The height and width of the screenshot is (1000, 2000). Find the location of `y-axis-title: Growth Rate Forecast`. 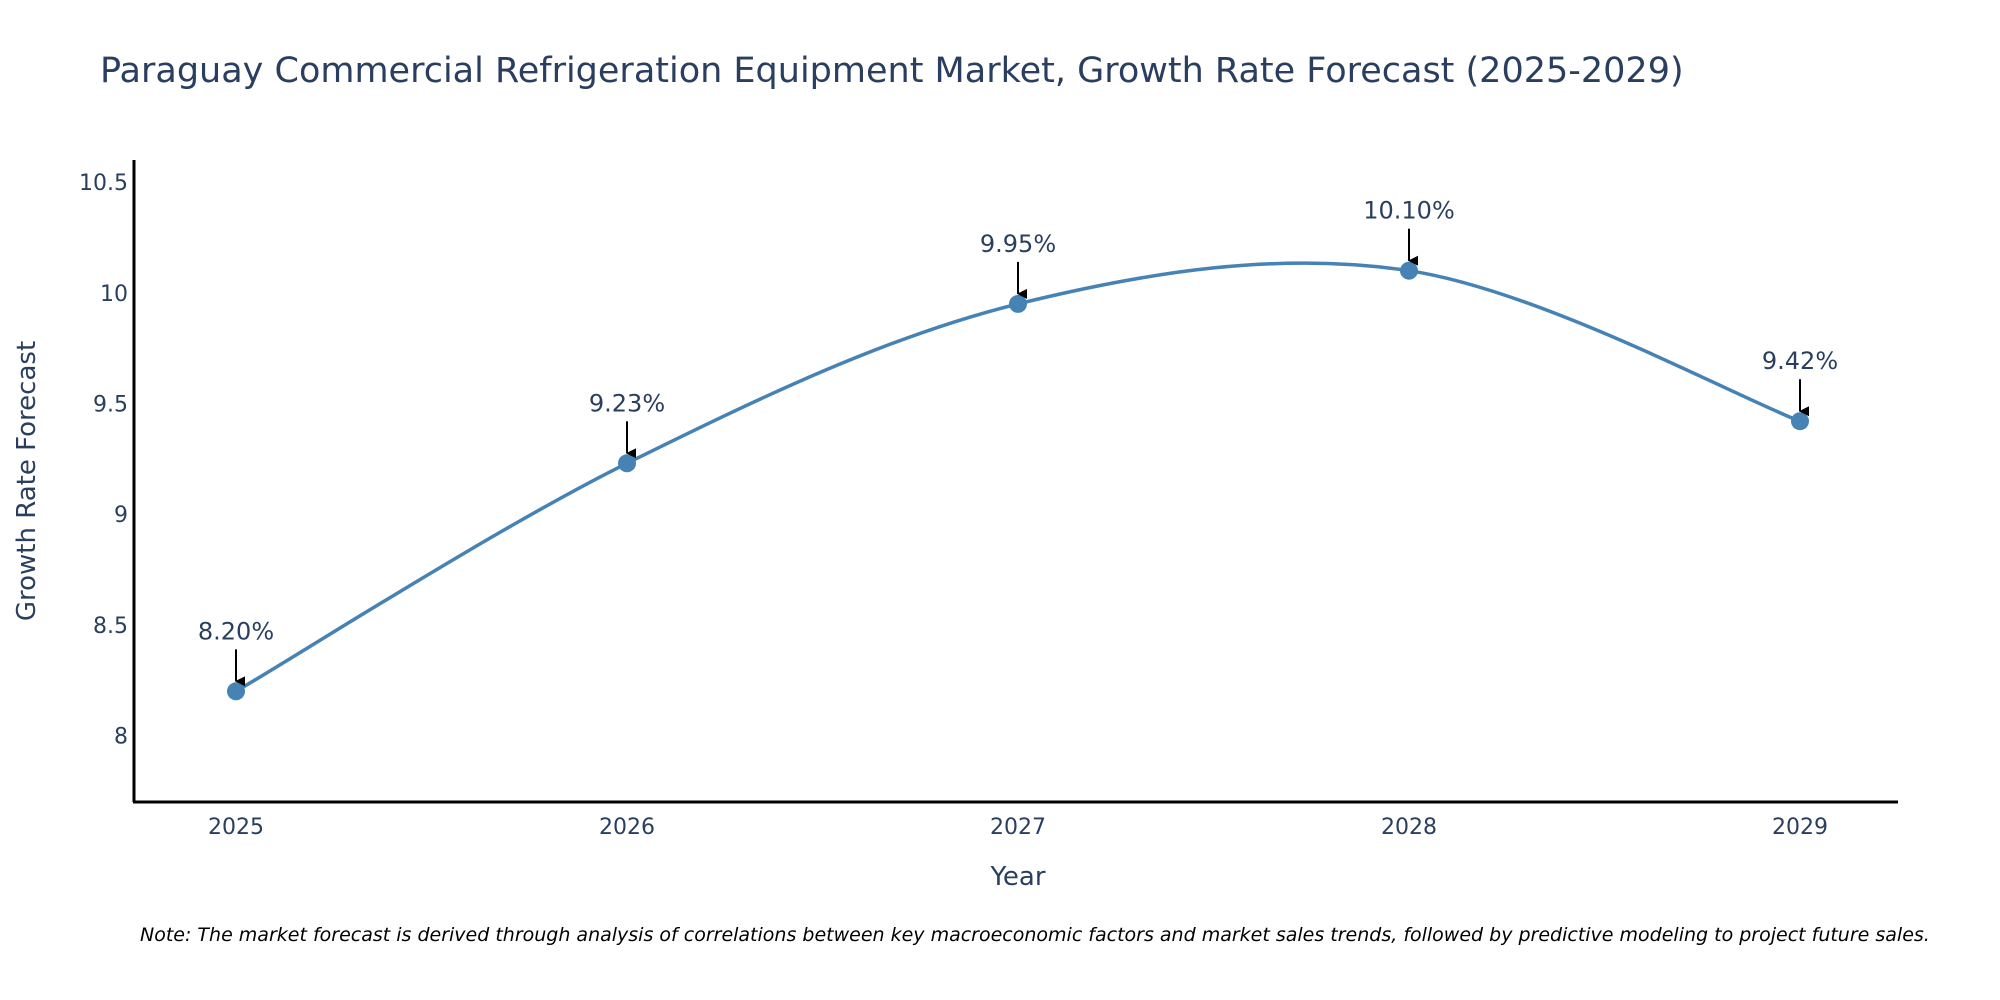

y-axis-title: Growth Rate Forecast is located at coordinates (27, 481).